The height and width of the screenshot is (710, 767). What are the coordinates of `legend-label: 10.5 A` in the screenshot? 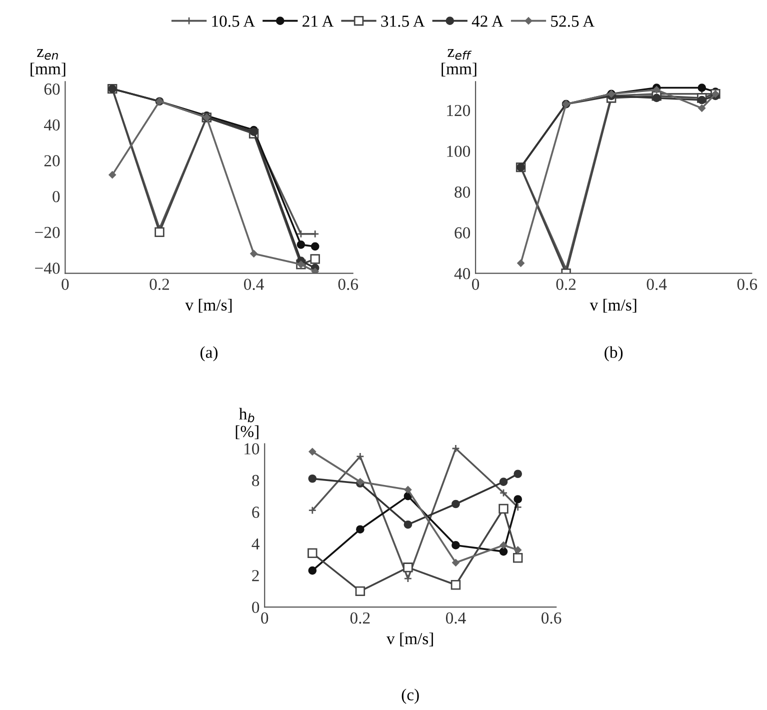 It's located at (234, 21).